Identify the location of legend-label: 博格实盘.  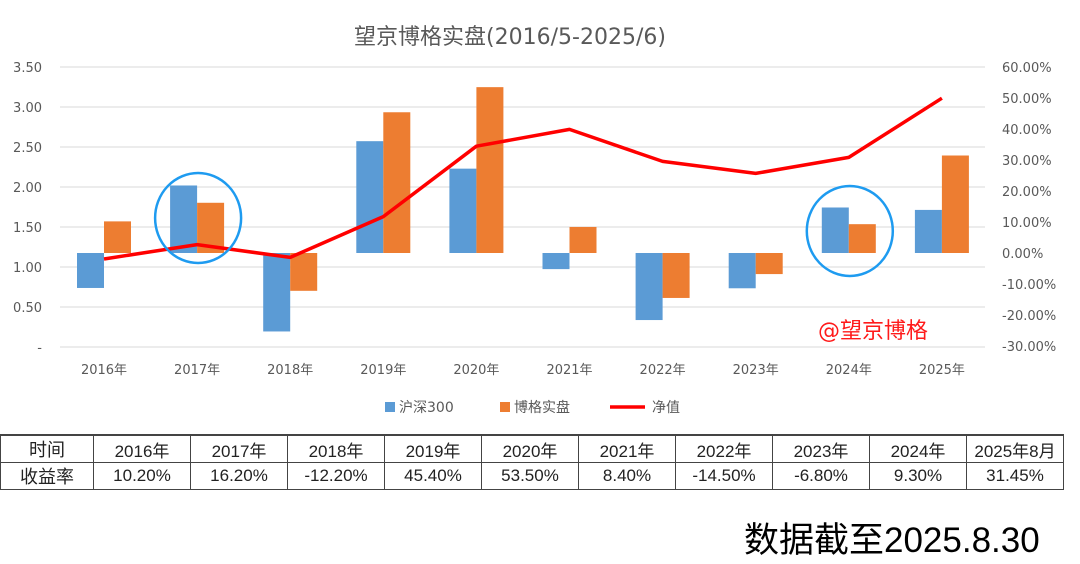
(542, 407).